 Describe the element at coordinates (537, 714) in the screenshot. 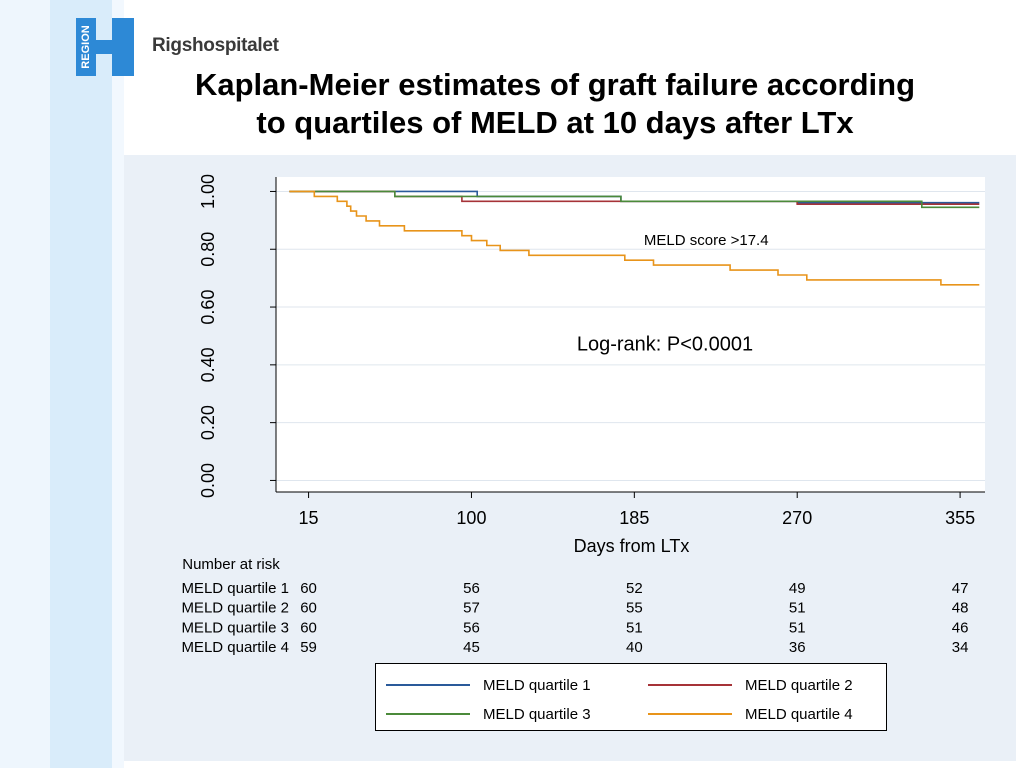

I see `legend-label: MELD quartile 3` at that location.